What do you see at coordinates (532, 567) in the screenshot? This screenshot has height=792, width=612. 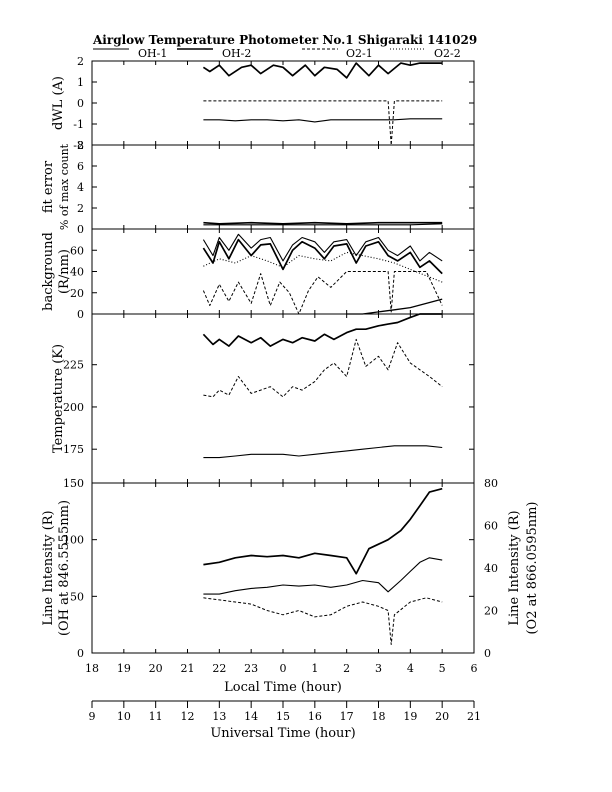 I see `y-right-axis-label-2: (O2 at 866.0595nm)` at bounding box center [532, 567].